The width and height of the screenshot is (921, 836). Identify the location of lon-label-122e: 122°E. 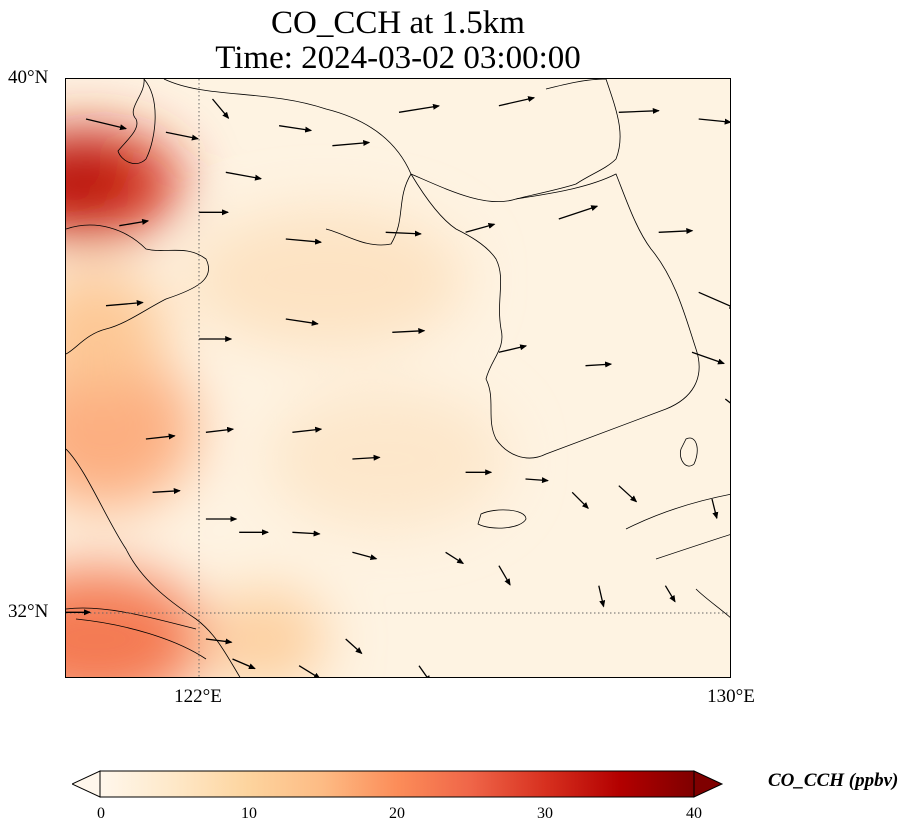
(198, 696).